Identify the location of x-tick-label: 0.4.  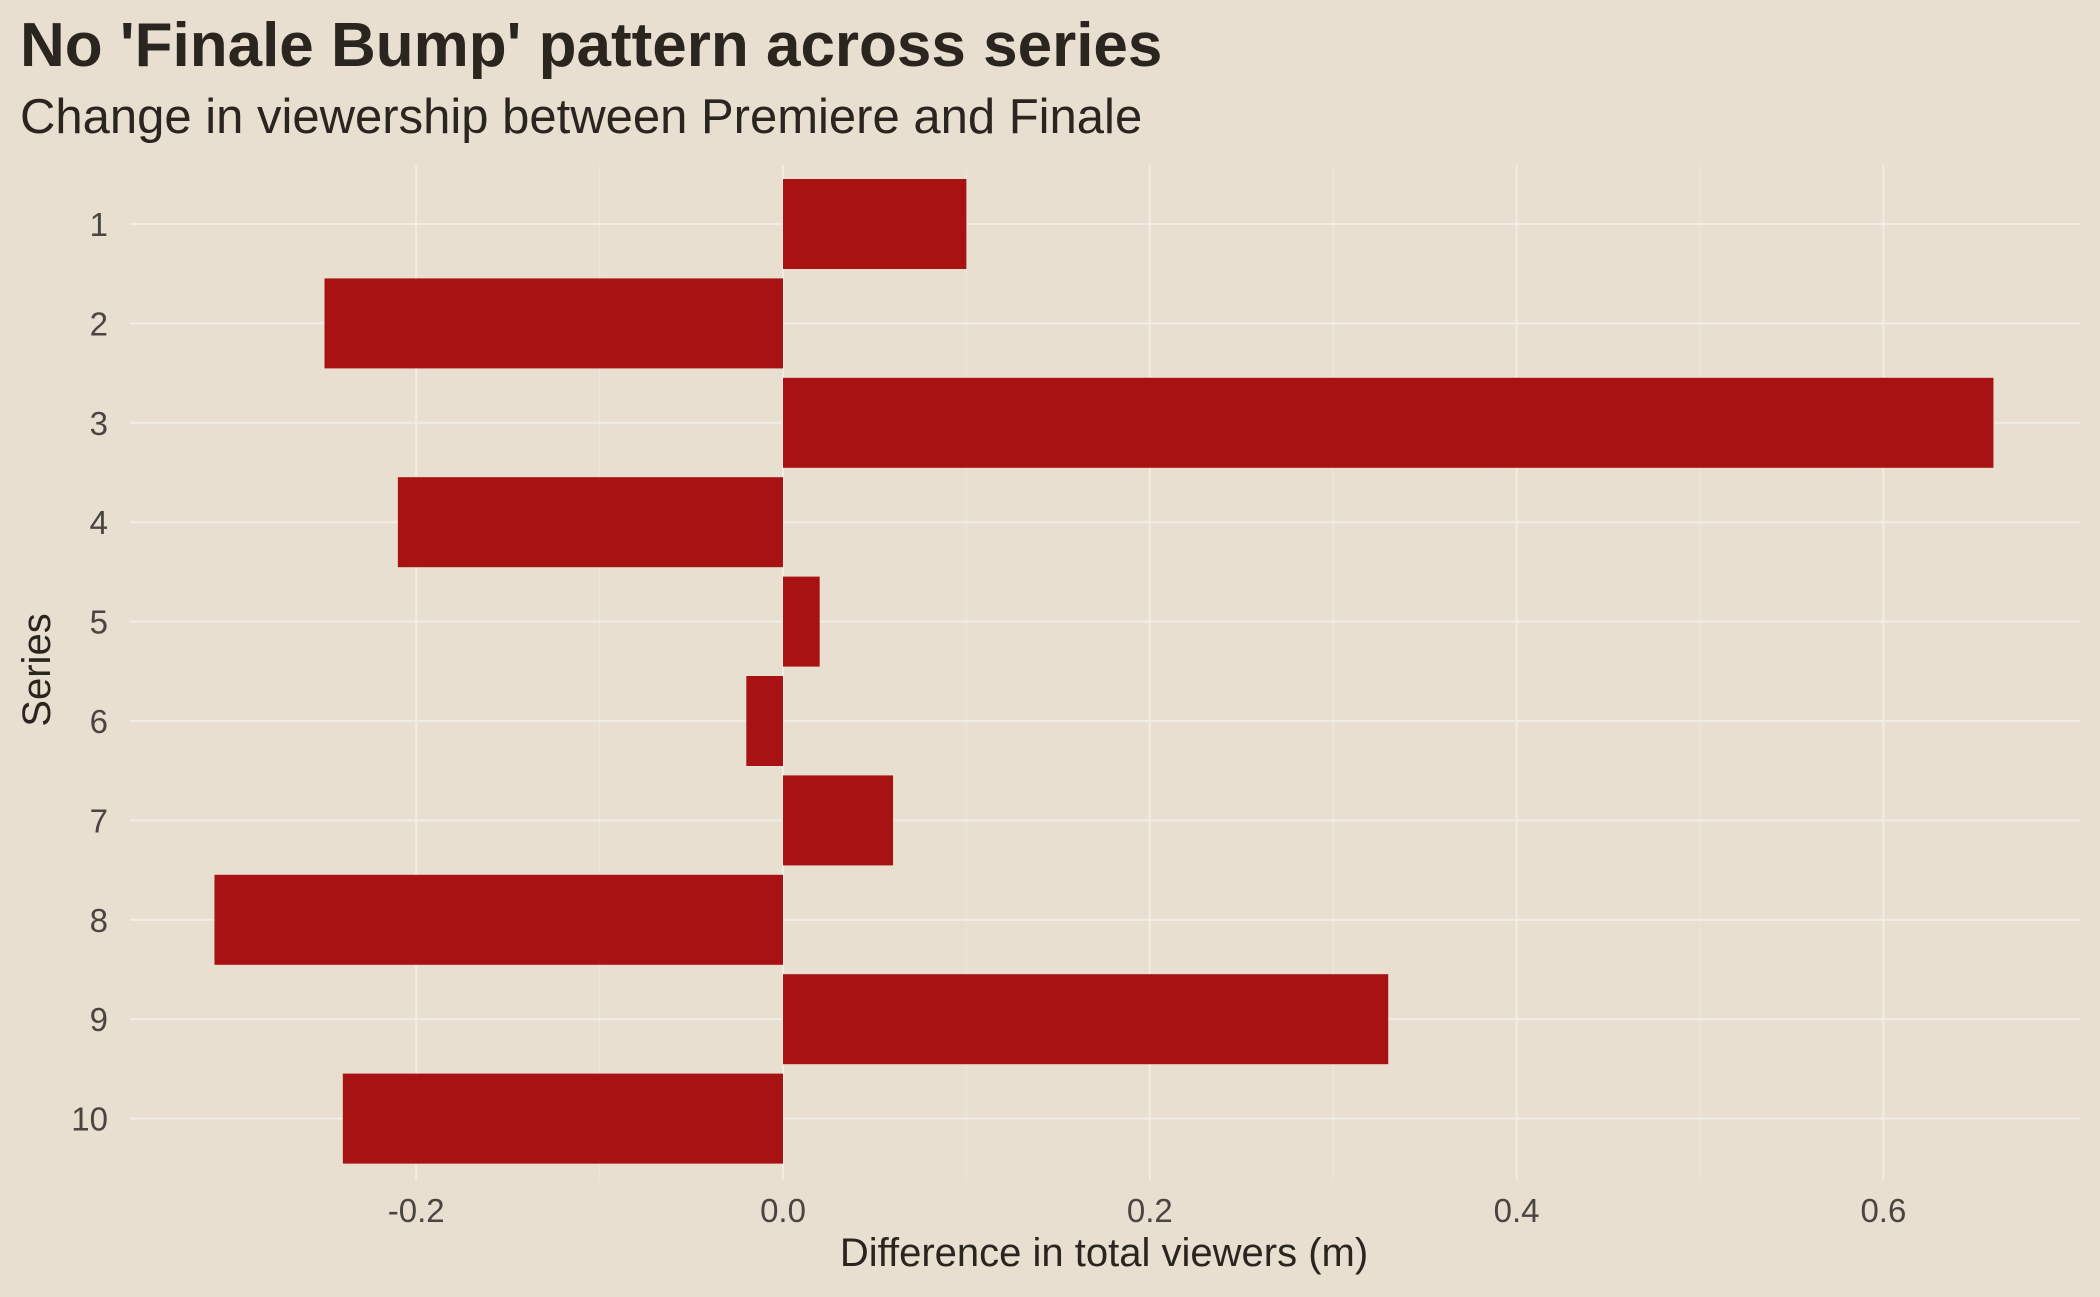
(1517, 1210).